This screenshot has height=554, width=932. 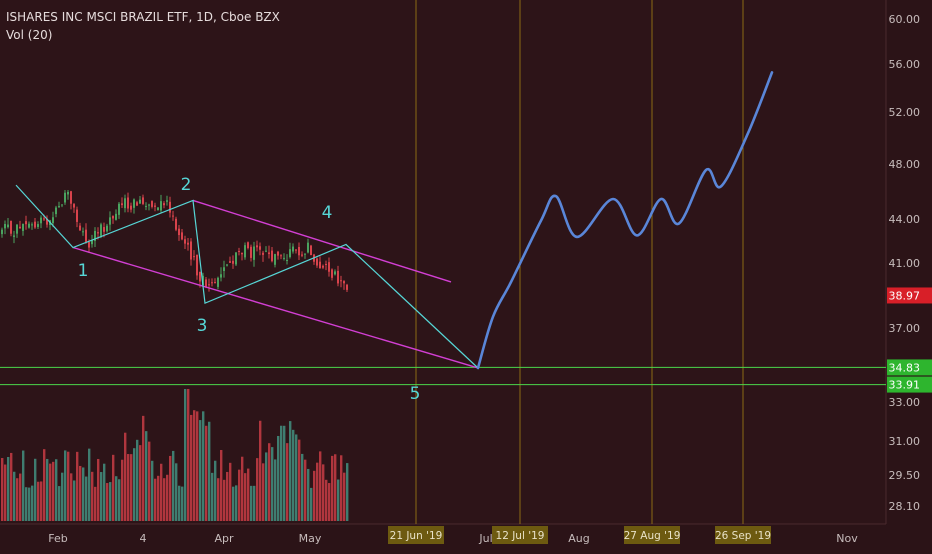 I want to click on wave-label: 2, so click(x=186, y=185).